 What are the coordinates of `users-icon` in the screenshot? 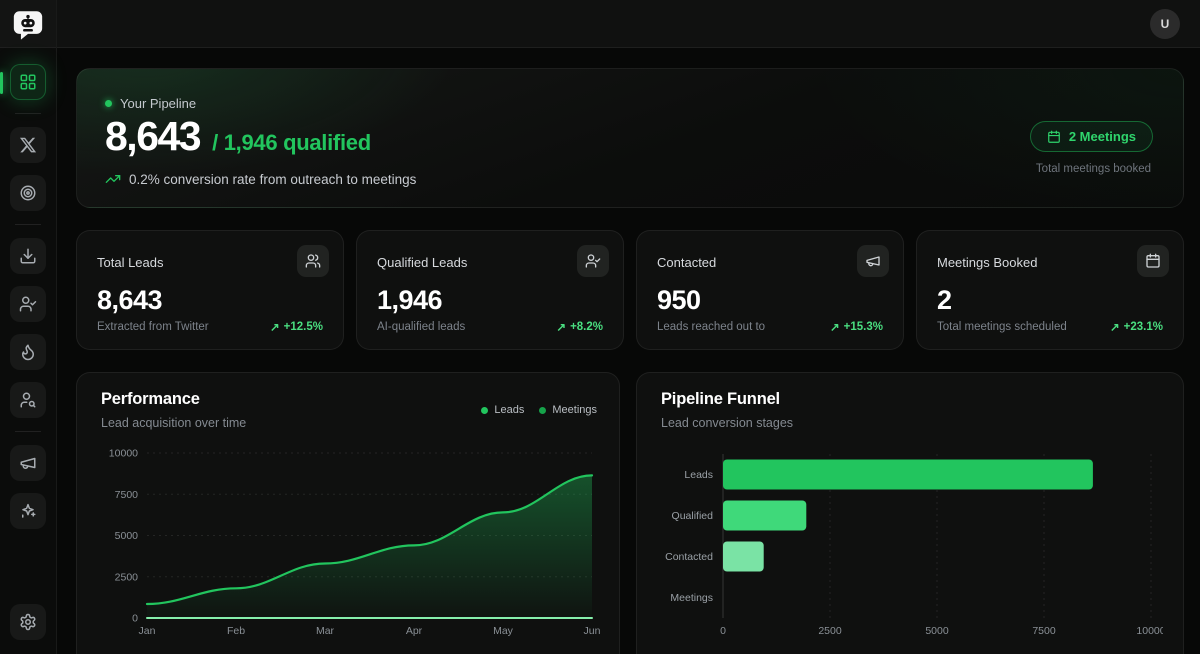 It's located at (313, 261).